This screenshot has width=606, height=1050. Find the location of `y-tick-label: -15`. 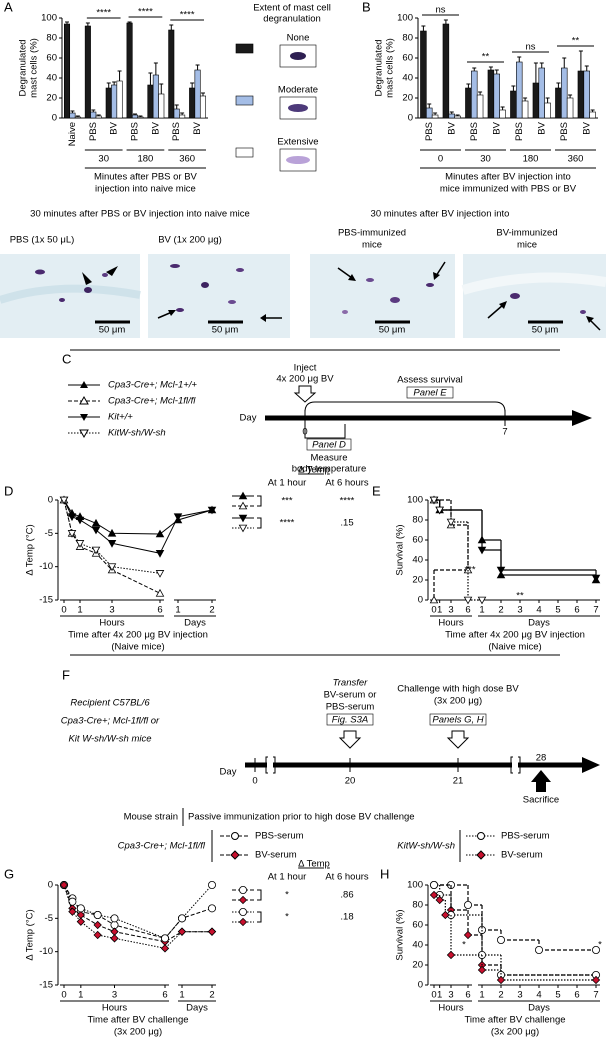

y-tick-label: -15 is located at coordinates (46, 985).